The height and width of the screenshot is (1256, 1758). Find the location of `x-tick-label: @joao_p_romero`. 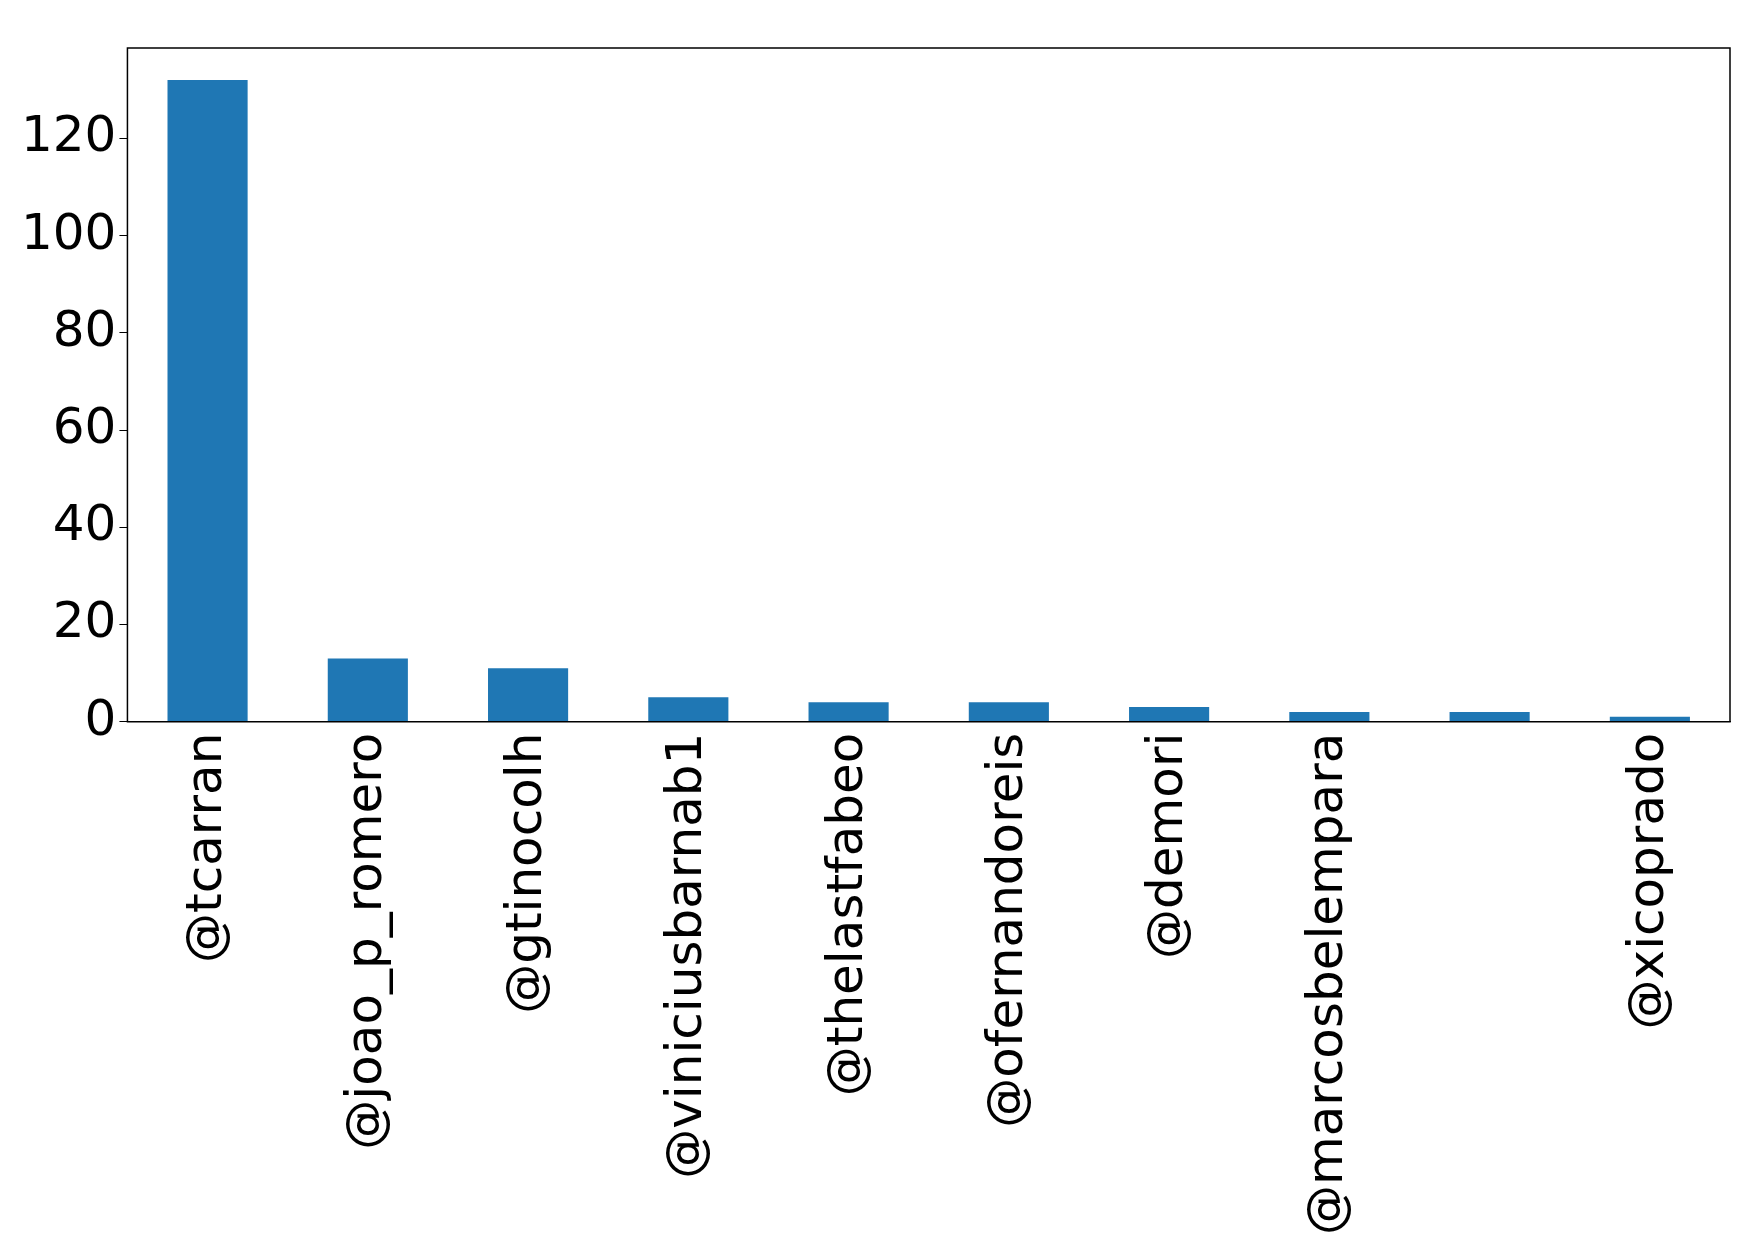

x-tick-label: @joao_p_romero is located at coordinates (363, 941).